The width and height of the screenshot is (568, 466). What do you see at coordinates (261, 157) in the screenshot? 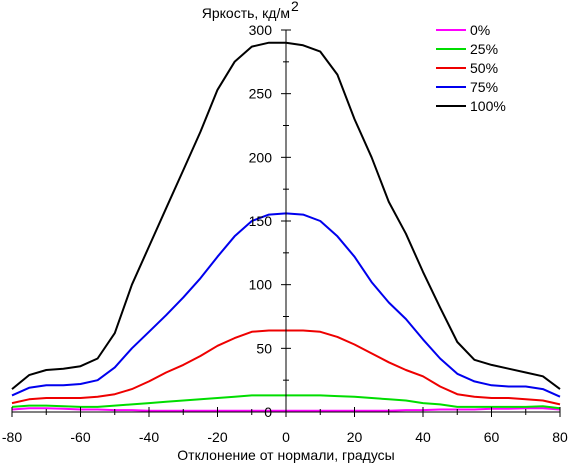
I see `y-tick-label: 200` at bounding box center [261, 157].